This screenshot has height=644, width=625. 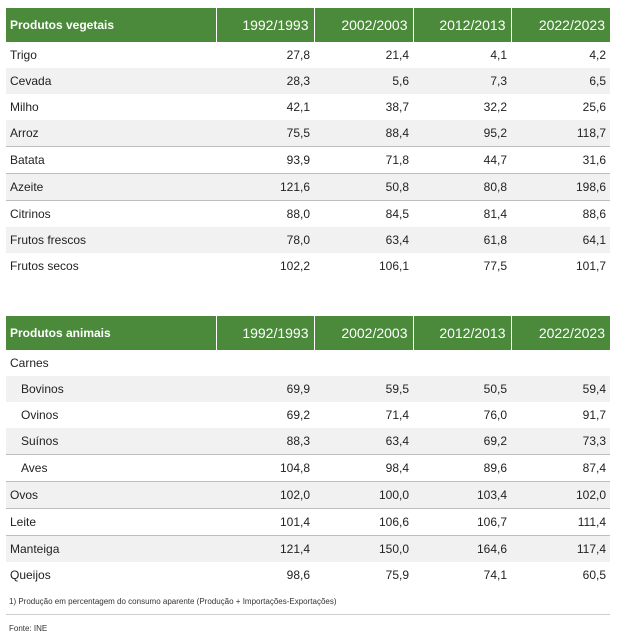 I want to click on row-label: Milho, so click(x=24, y=107).